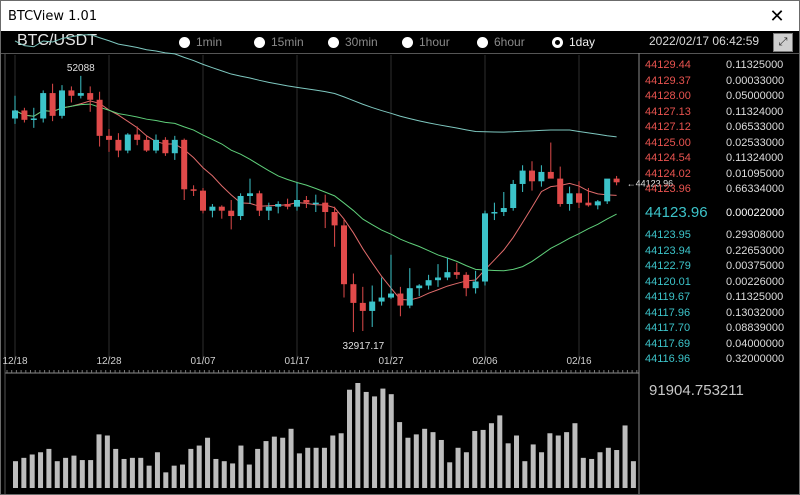 This screenshot has height=495, width=800. Describe the element at coordinates (704, 41) in the screenshot. I see `datetime-label: 2022/02/17 06:42:59` at that location.